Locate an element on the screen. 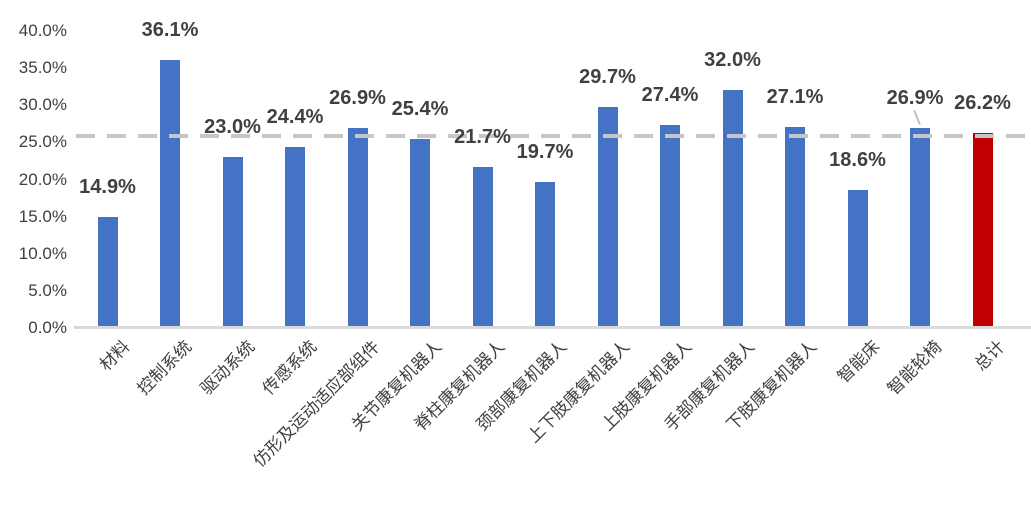  y-axis-tick-label: 15.0% is located at coordinates (42, 216).